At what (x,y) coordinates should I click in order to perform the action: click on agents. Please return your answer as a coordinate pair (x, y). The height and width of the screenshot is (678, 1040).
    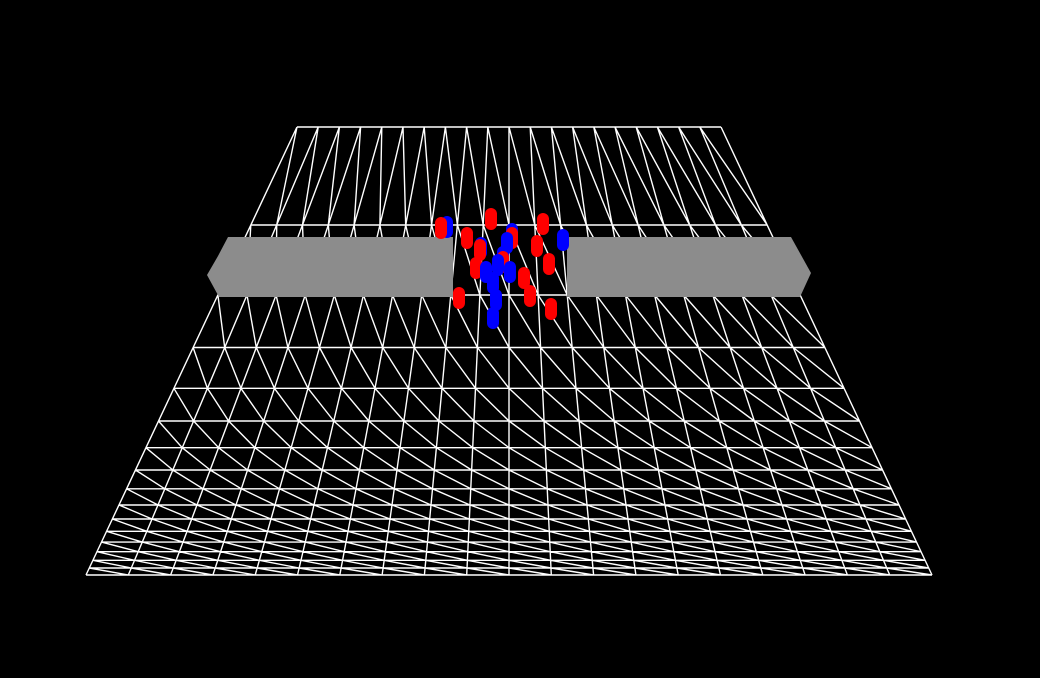
    Looking at the image, I should click on (502, 268).